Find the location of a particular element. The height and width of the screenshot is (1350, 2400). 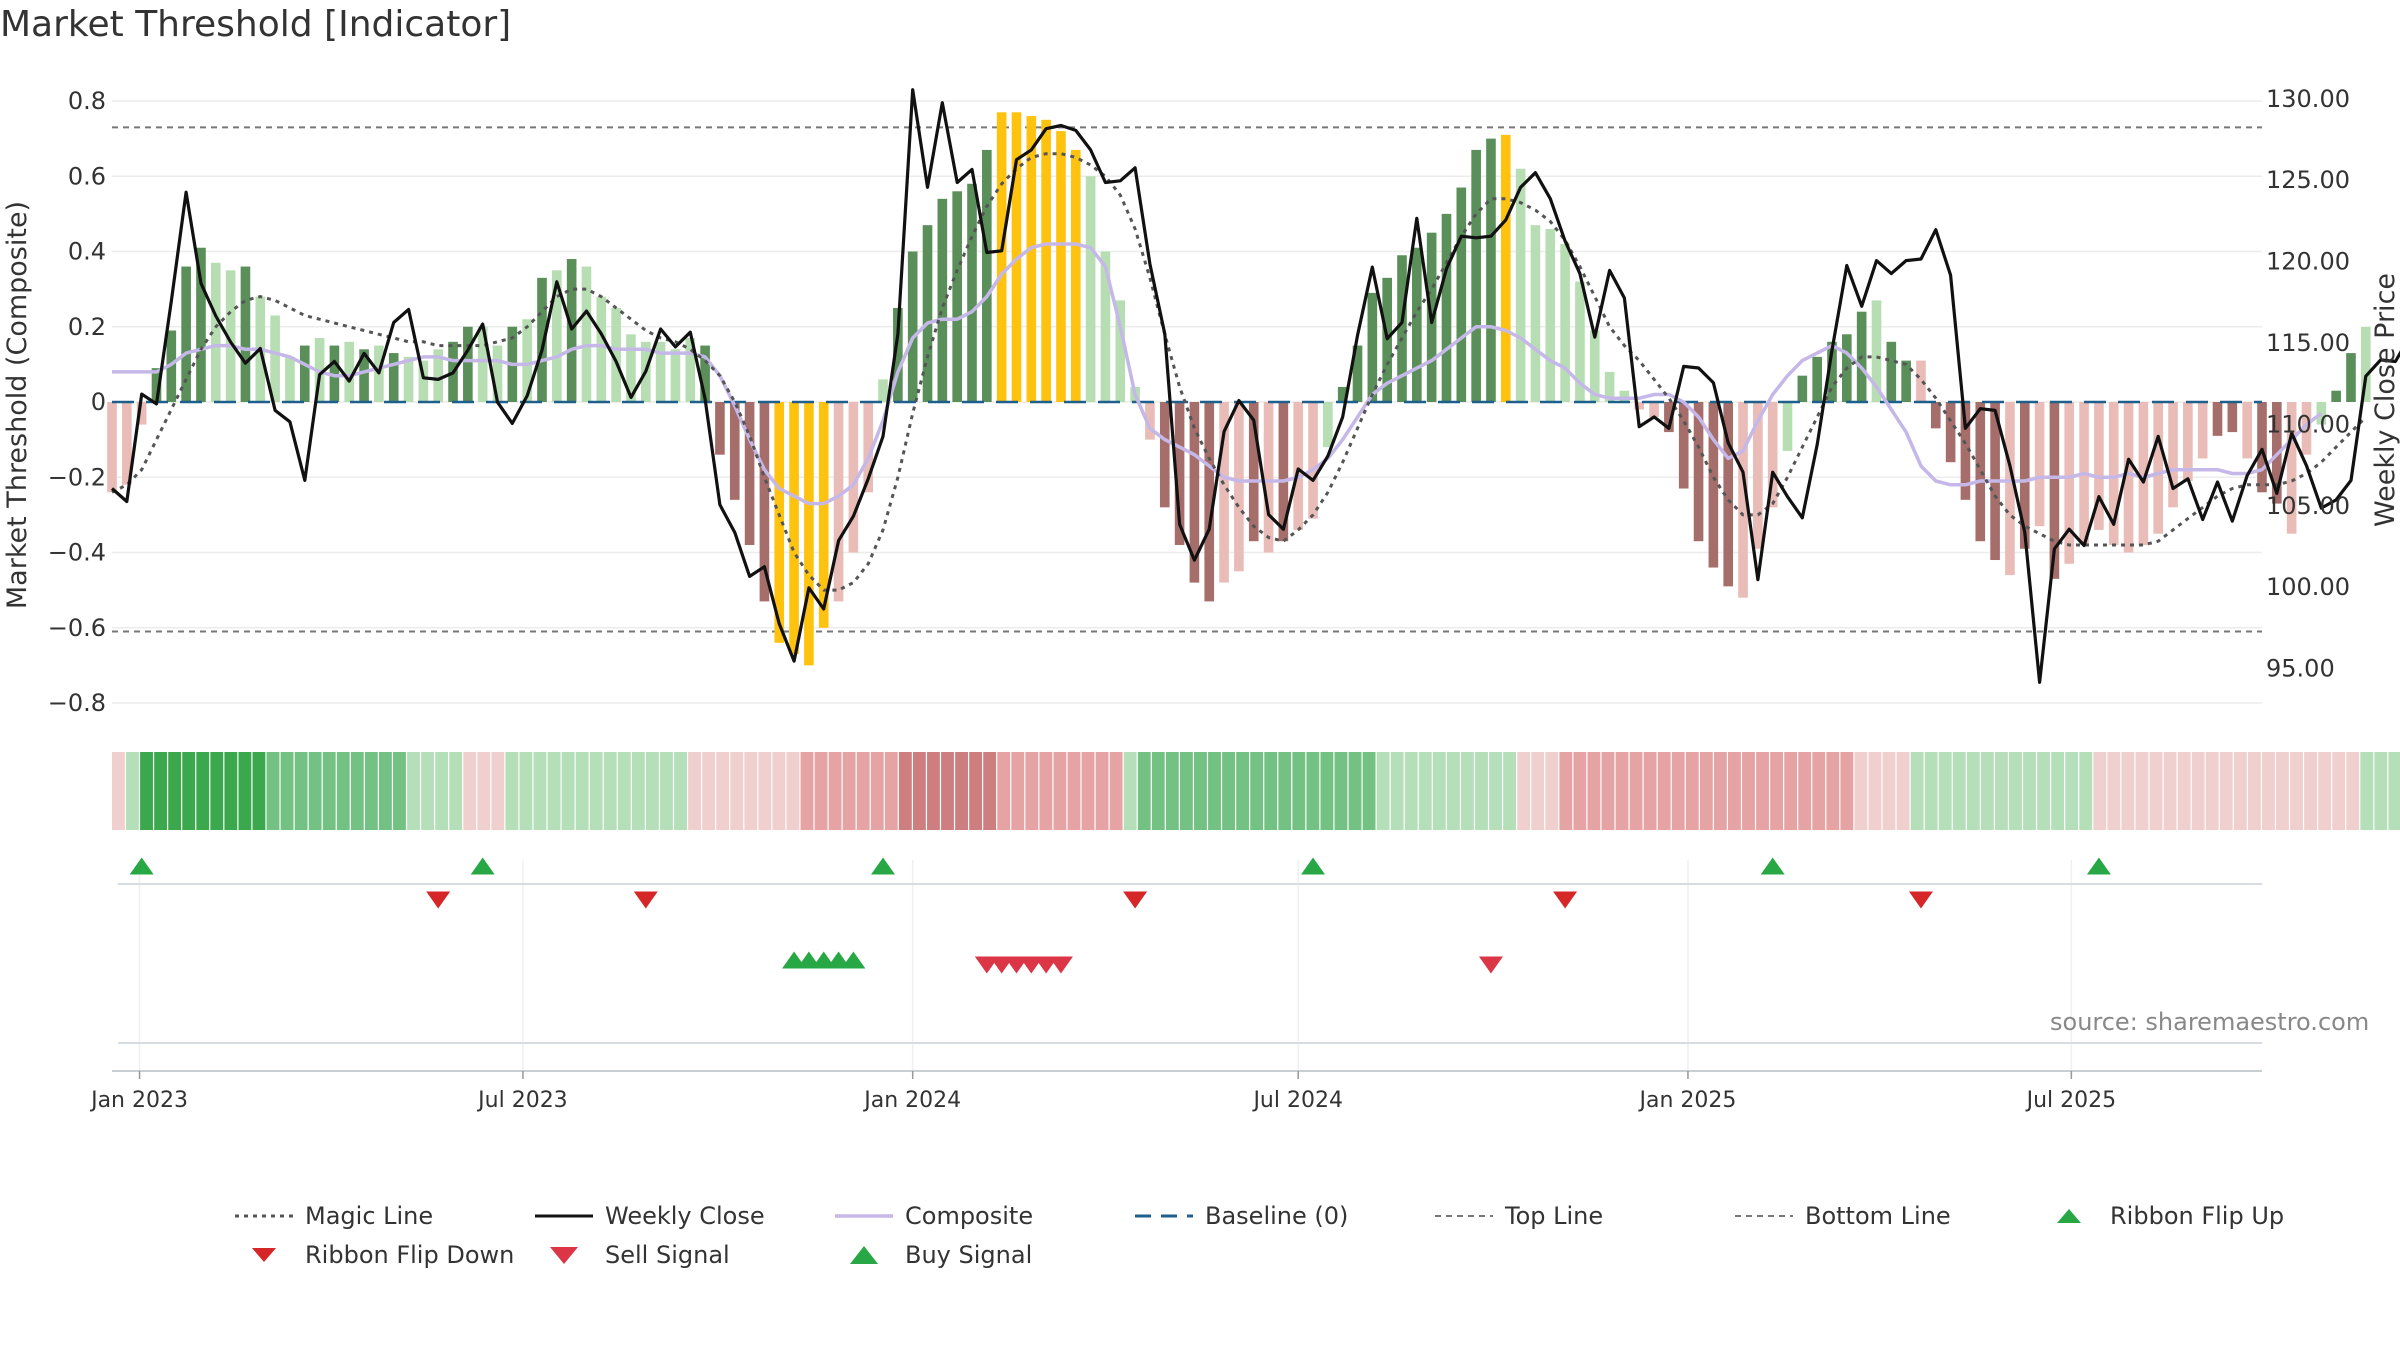

y-axis-label: Market Threshold (Composite) is located at coordinates (17, 405).